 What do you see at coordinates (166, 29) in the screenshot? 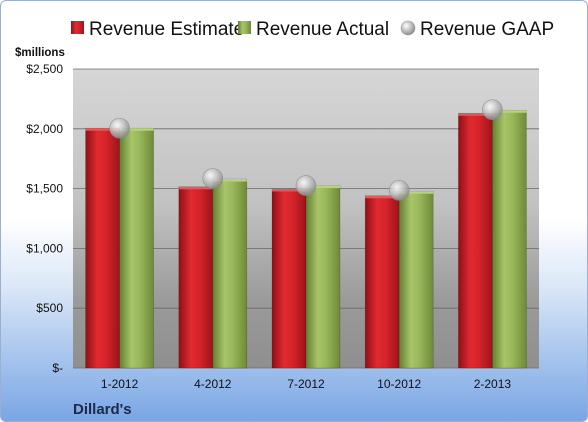
I see `legend-label-estimate: Revenue Estimate` at bounding box center [166, 29].